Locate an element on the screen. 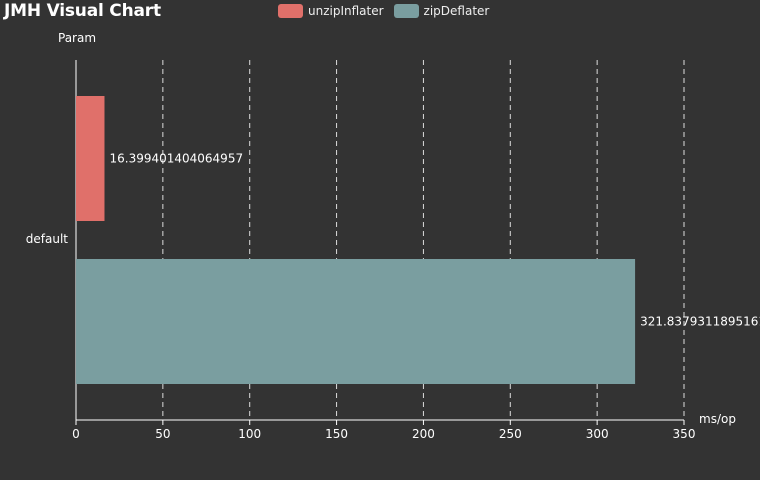 Image resolution: width=760 pixels, height=480 pixels. y-axis-label: Param is located at coordinates (77, 38).